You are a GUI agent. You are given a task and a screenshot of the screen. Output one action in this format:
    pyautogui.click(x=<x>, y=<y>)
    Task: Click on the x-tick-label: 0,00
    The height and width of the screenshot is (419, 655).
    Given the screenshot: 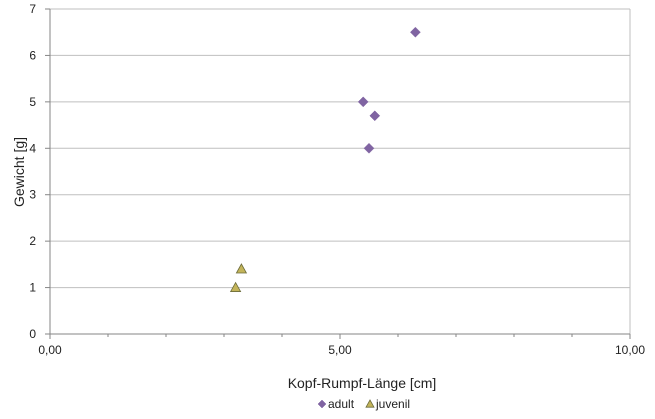 What is the action you would take?
    pyautogui.click(x=50, y=350)
    